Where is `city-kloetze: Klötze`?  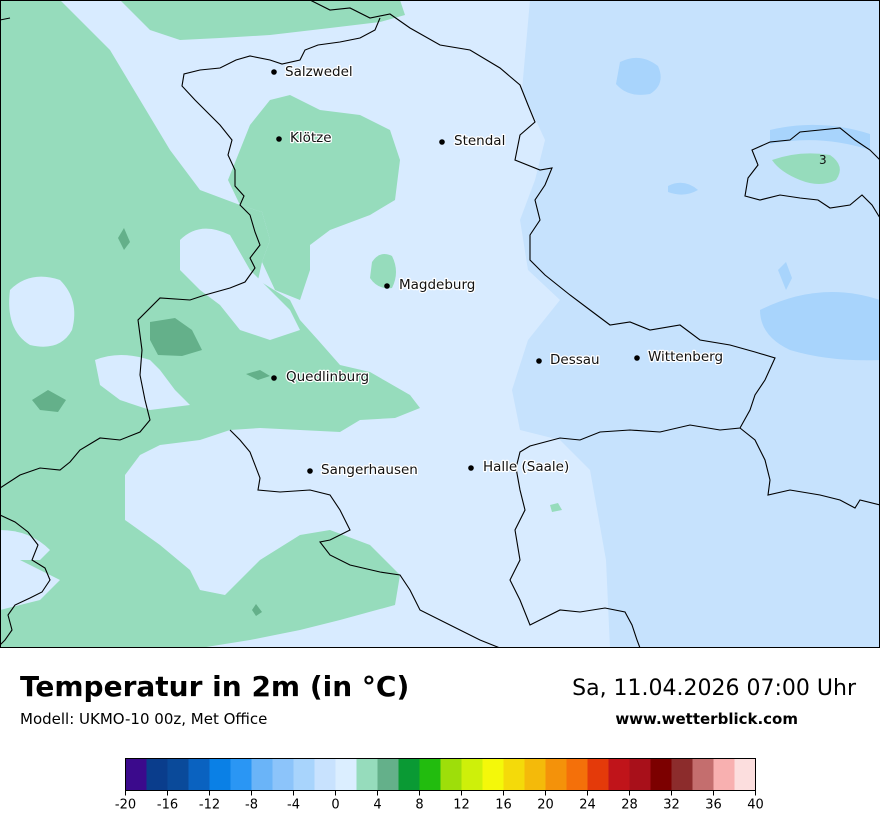 city-kloetze: Klötze is located at coordinates (304, 138).